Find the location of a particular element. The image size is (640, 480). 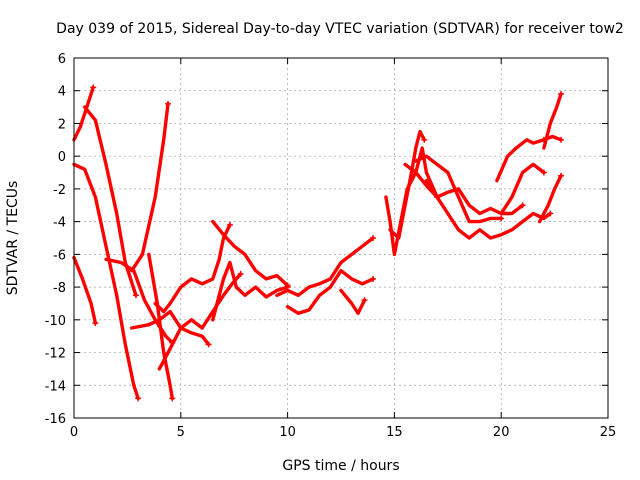

x-tick-label: 20 is located at coordinates (501, 432).